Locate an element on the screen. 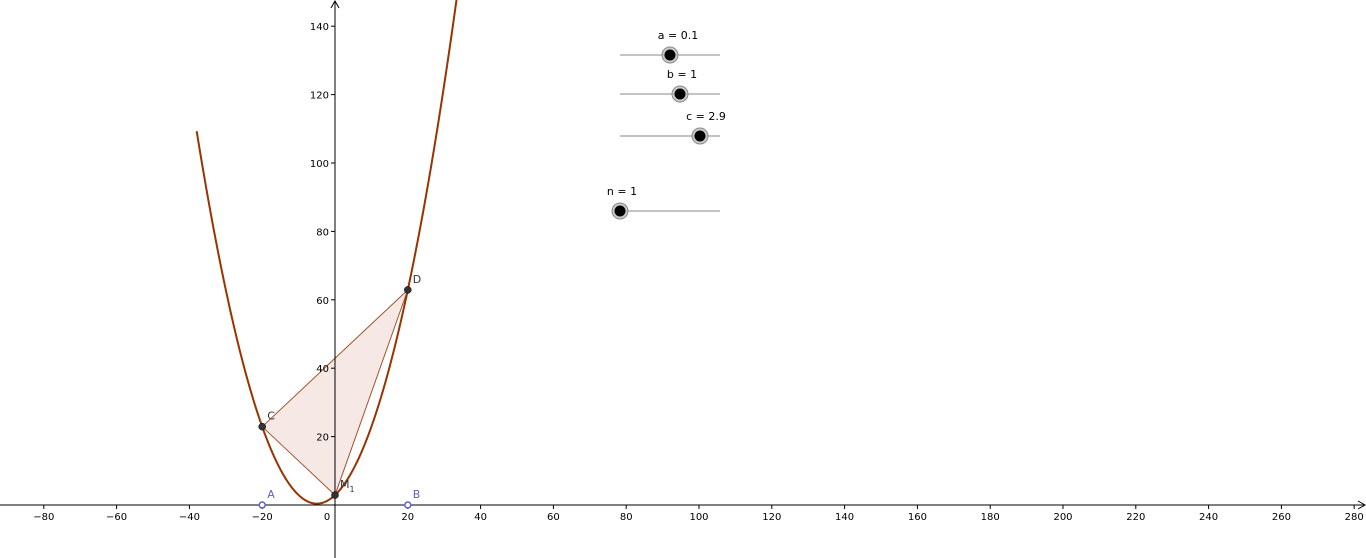 This screenshot has width=1366, height=558. slider-b: b = 1 is located at coordinates (670, 85).